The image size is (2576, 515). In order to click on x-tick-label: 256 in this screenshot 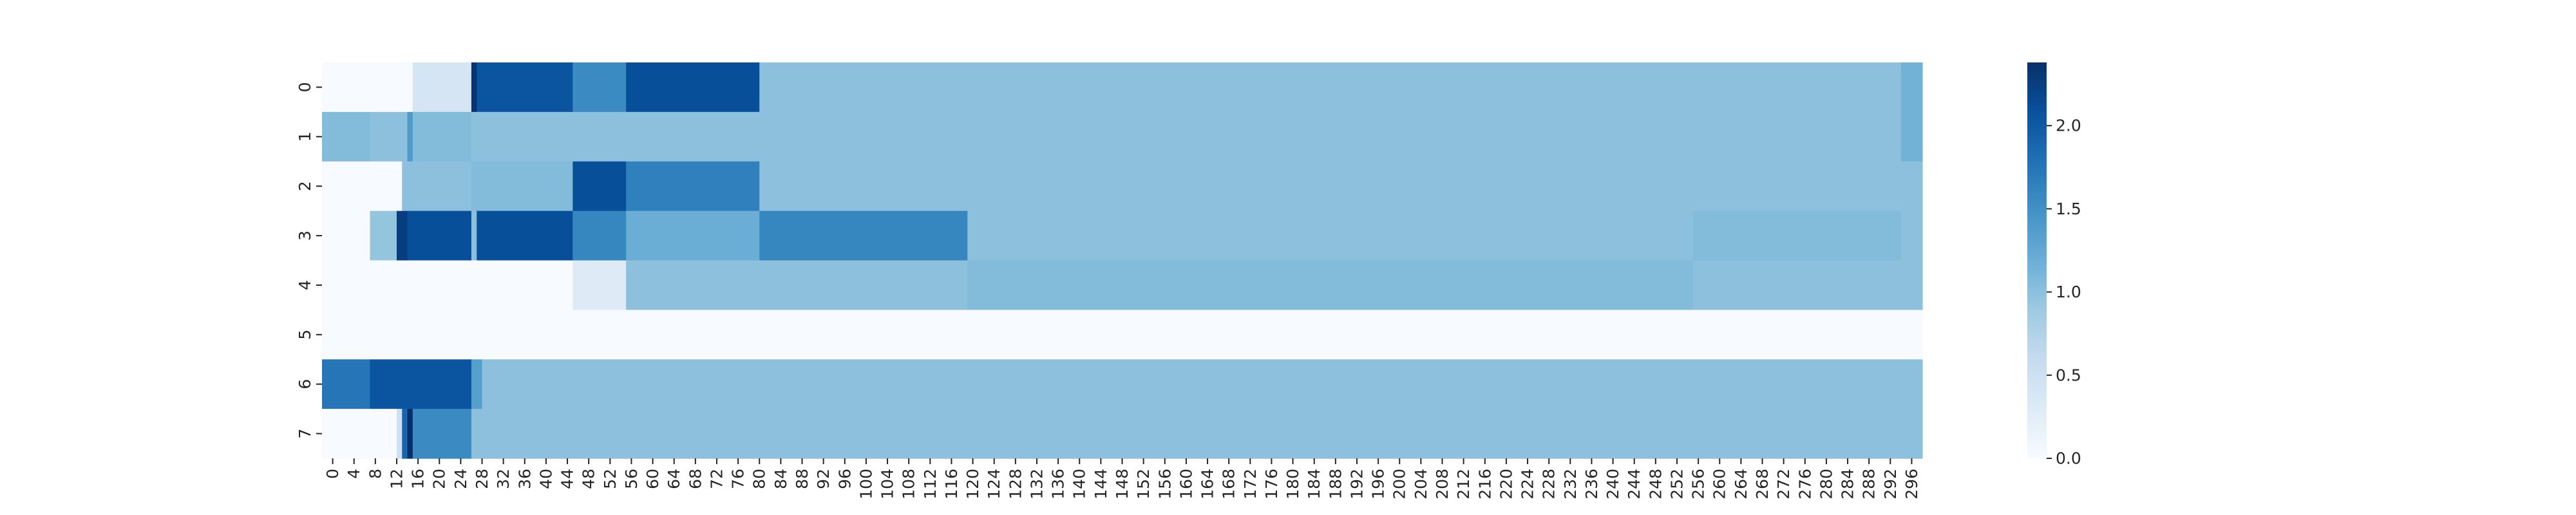, I will do `click(1698, 484)`.